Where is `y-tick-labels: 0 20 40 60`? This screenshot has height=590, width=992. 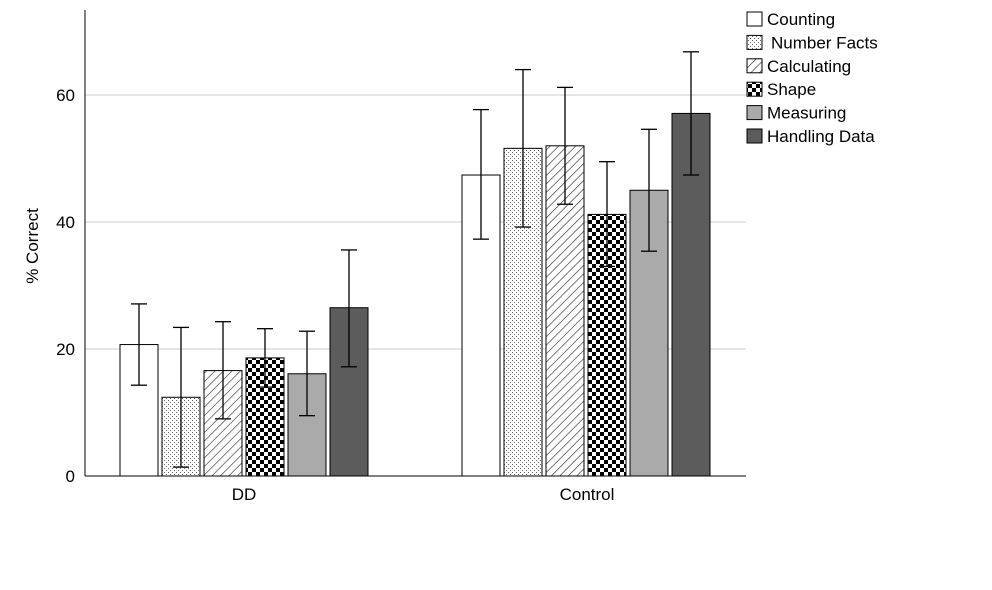
y-tick-labels: 0 20 40 60 is located at coordinates (65, 286).